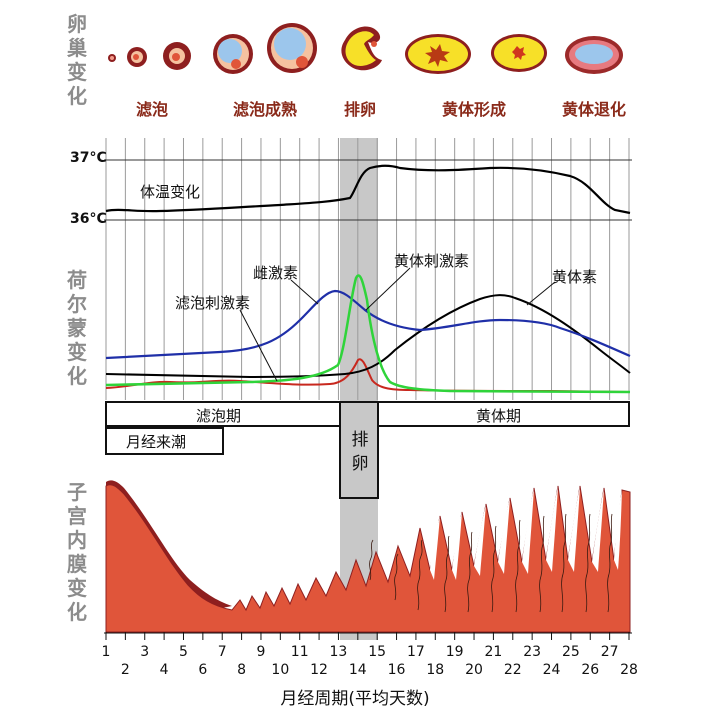  What do you see at coordinates (276, 273) in the screenshot?
I see `estrogen-label: 雌激素` at bounding box center [276, 273].